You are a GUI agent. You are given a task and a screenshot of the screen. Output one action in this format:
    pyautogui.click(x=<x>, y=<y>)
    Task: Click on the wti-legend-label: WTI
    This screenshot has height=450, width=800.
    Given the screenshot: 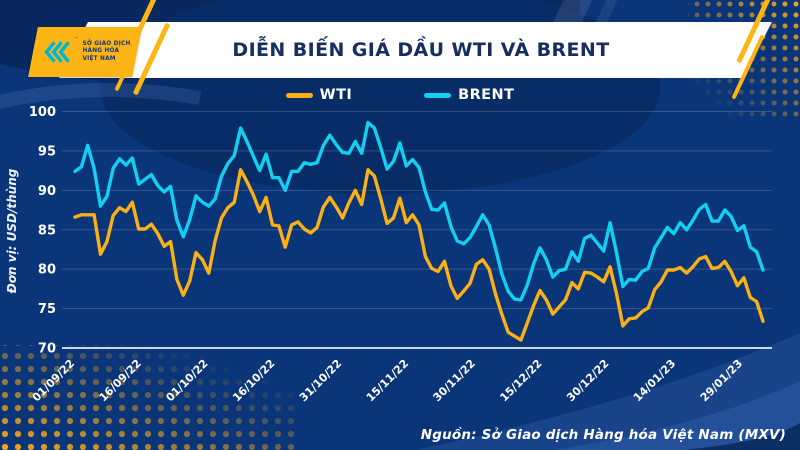 What is the action you would take?
    pyautogui.click(x=336, y=95)
    